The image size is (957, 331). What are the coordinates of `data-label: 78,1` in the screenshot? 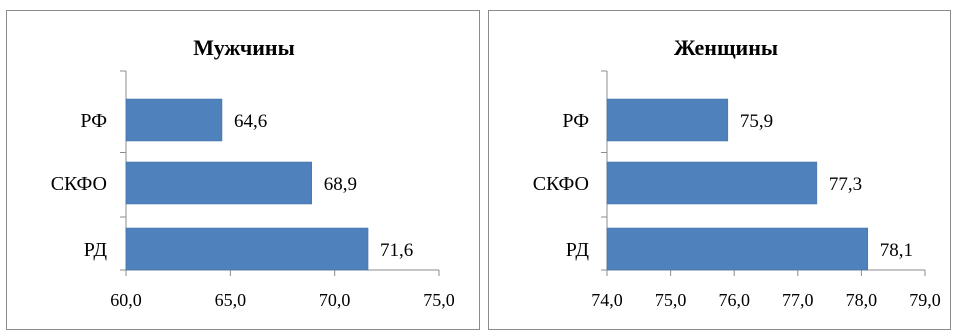 It's located at (896, 250).